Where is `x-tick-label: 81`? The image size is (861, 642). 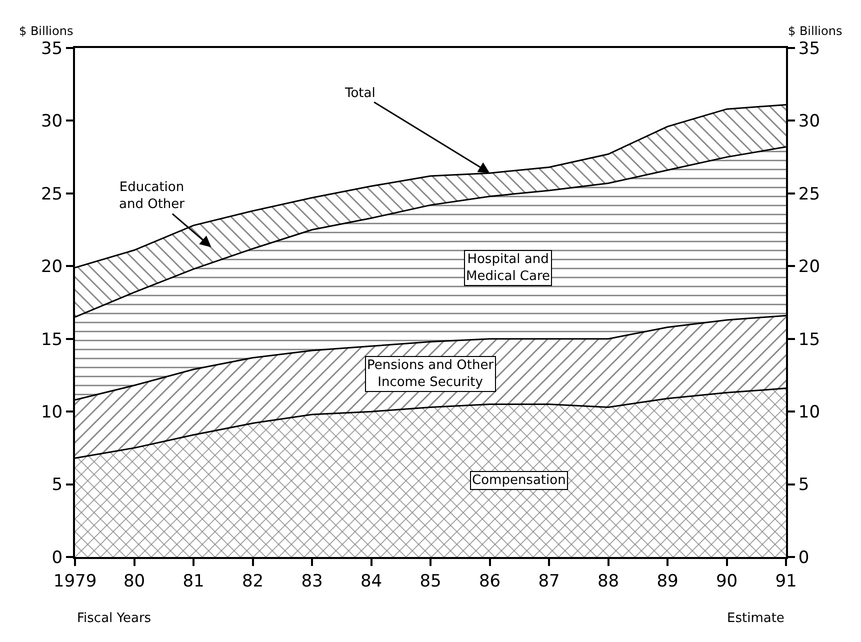
x-tick-label: 81 is located at coordinates (193, 581).